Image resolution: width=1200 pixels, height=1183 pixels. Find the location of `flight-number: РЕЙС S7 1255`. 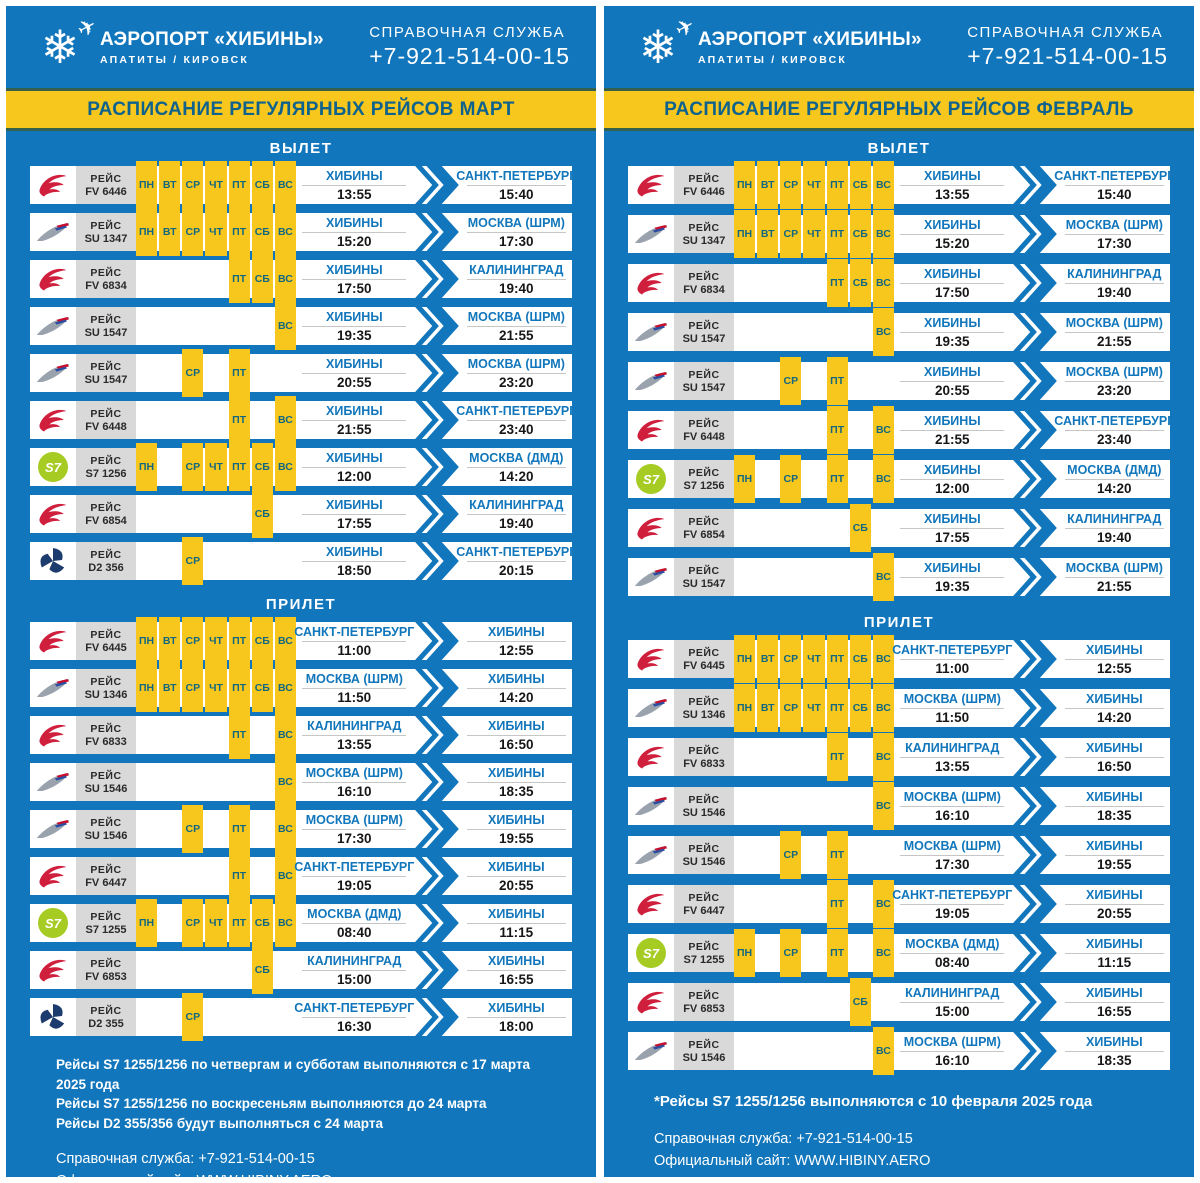

flight-number: РЕЙС S7 1255 is located at coordinates (106, 923).